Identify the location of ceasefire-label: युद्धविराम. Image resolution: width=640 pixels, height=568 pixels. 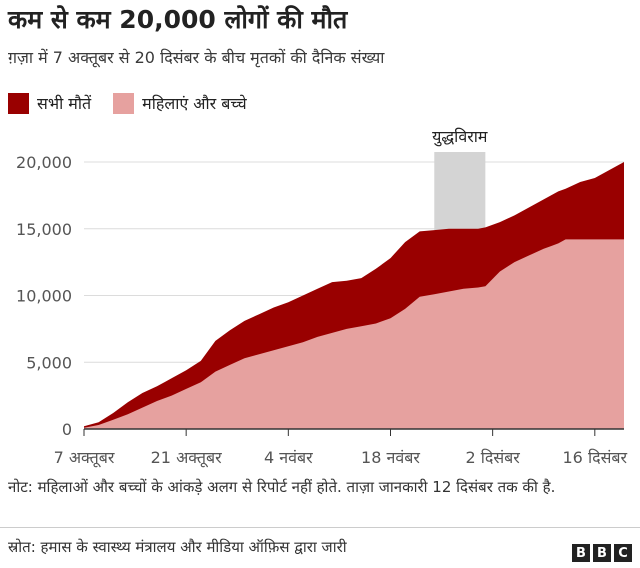
(460, 137).